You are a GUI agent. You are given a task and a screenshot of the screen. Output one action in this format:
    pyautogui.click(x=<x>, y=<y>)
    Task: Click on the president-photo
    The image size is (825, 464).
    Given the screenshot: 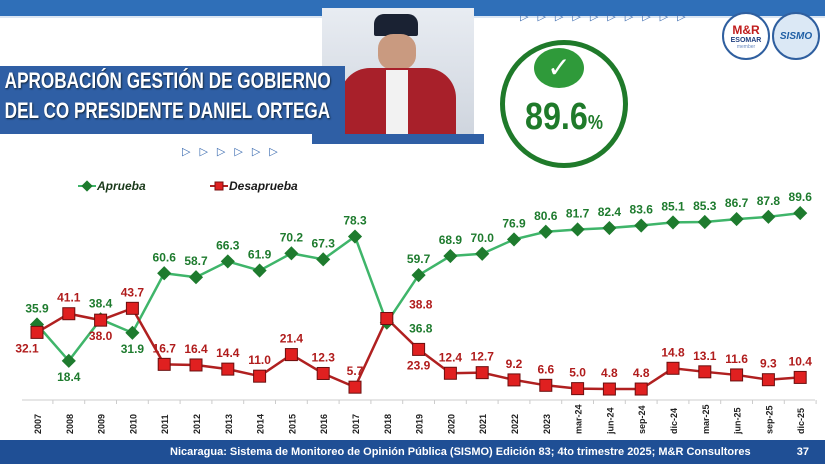 What is the action you would take?
    pyautogui.click(x=398, y=72)
    